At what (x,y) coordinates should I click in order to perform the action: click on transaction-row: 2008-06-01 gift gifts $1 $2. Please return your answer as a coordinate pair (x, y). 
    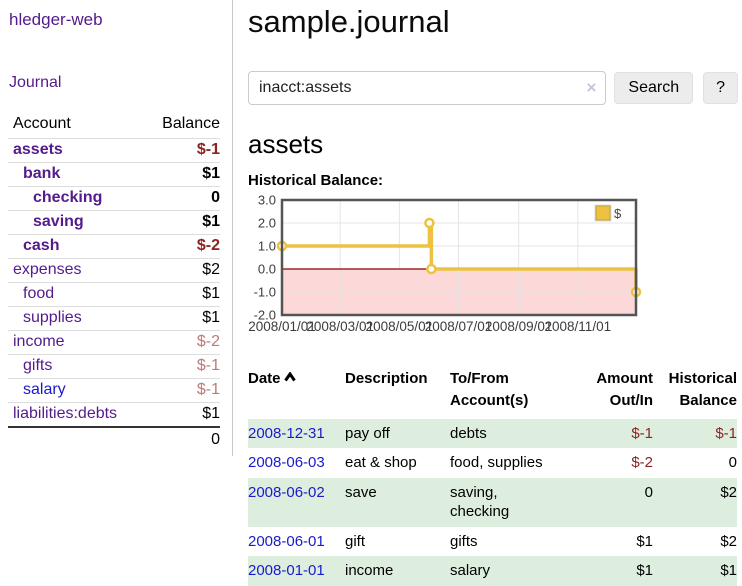
    Looking at the image, I should click on (492, 542).